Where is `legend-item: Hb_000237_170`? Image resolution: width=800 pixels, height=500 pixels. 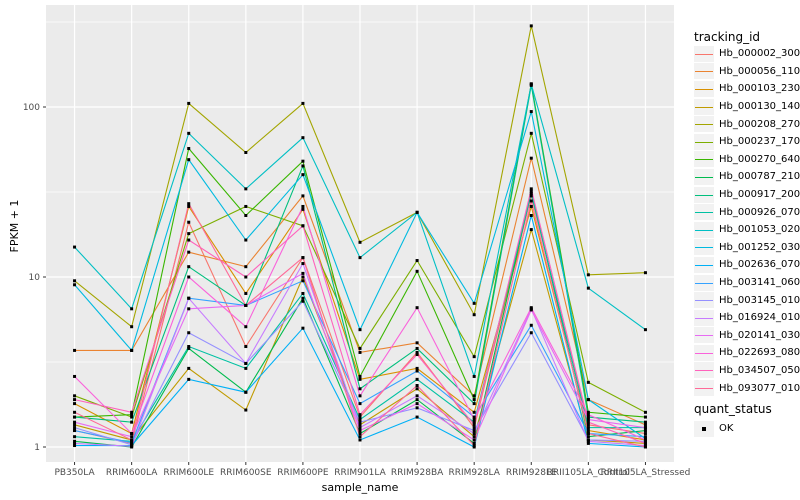
legend-item: Hb_000237_170 is located at coordinates (747, 142).